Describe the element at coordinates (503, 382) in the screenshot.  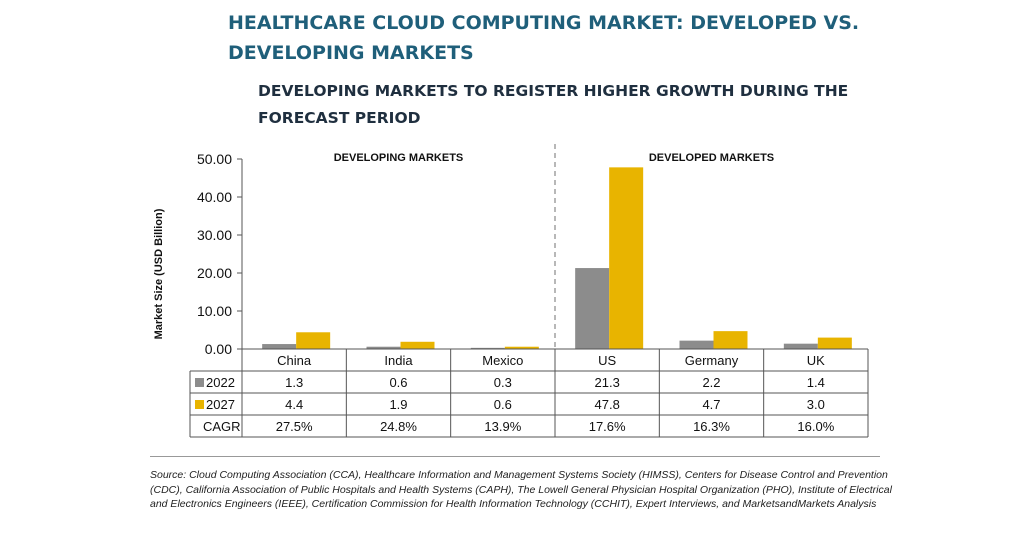
I see `data-label-2022: 0.3` at that location.